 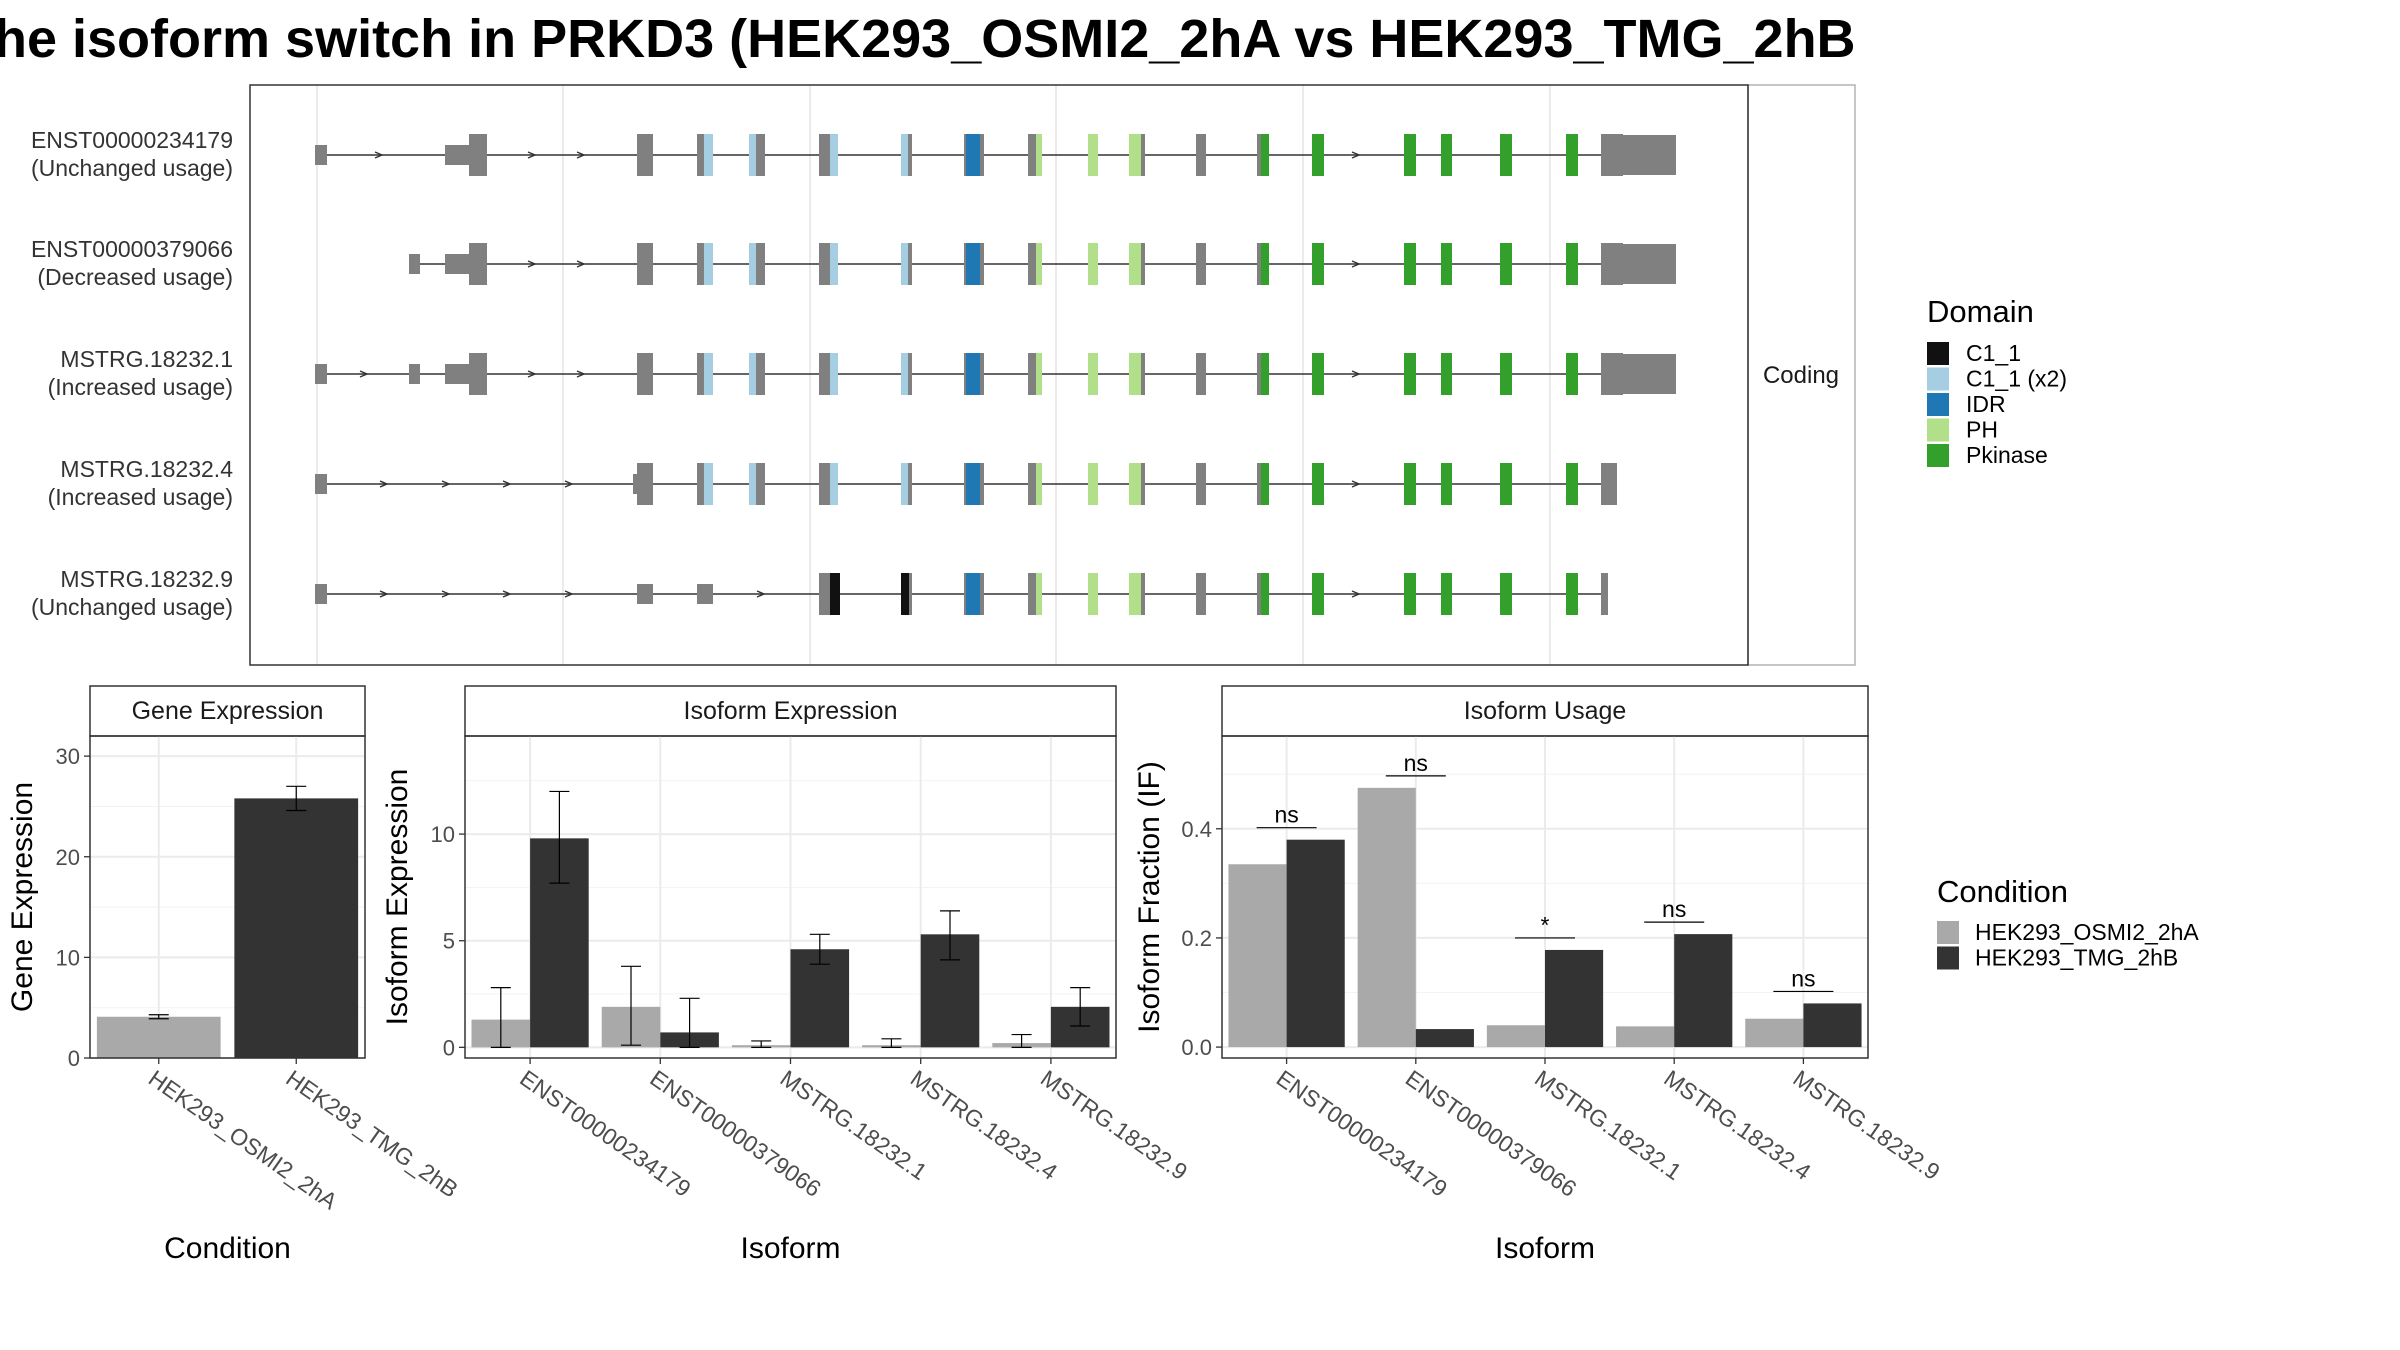 I want to click on y-axis-title: Isoform Fraction (IF), so click(x=1149, y=897).